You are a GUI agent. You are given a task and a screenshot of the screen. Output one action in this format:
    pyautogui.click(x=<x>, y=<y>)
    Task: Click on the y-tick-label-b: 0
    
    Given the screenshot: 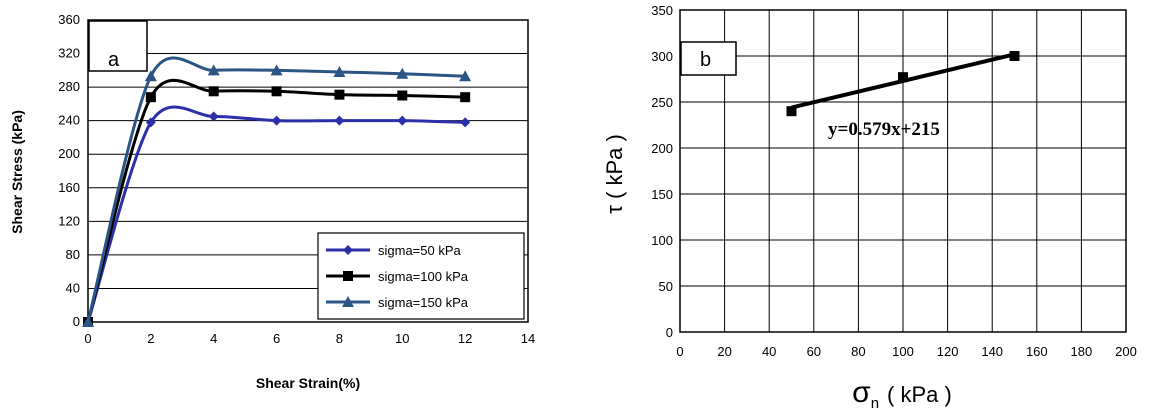 What is the action you would take?
    pyautogui.click(x=669, y=332)
    